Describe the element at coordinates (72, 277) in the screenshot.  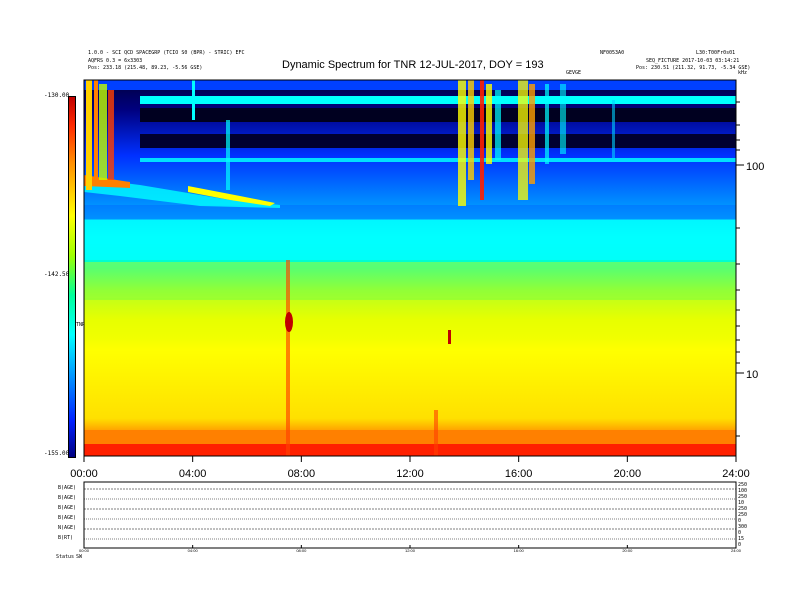
I see `colorbar` at that location.